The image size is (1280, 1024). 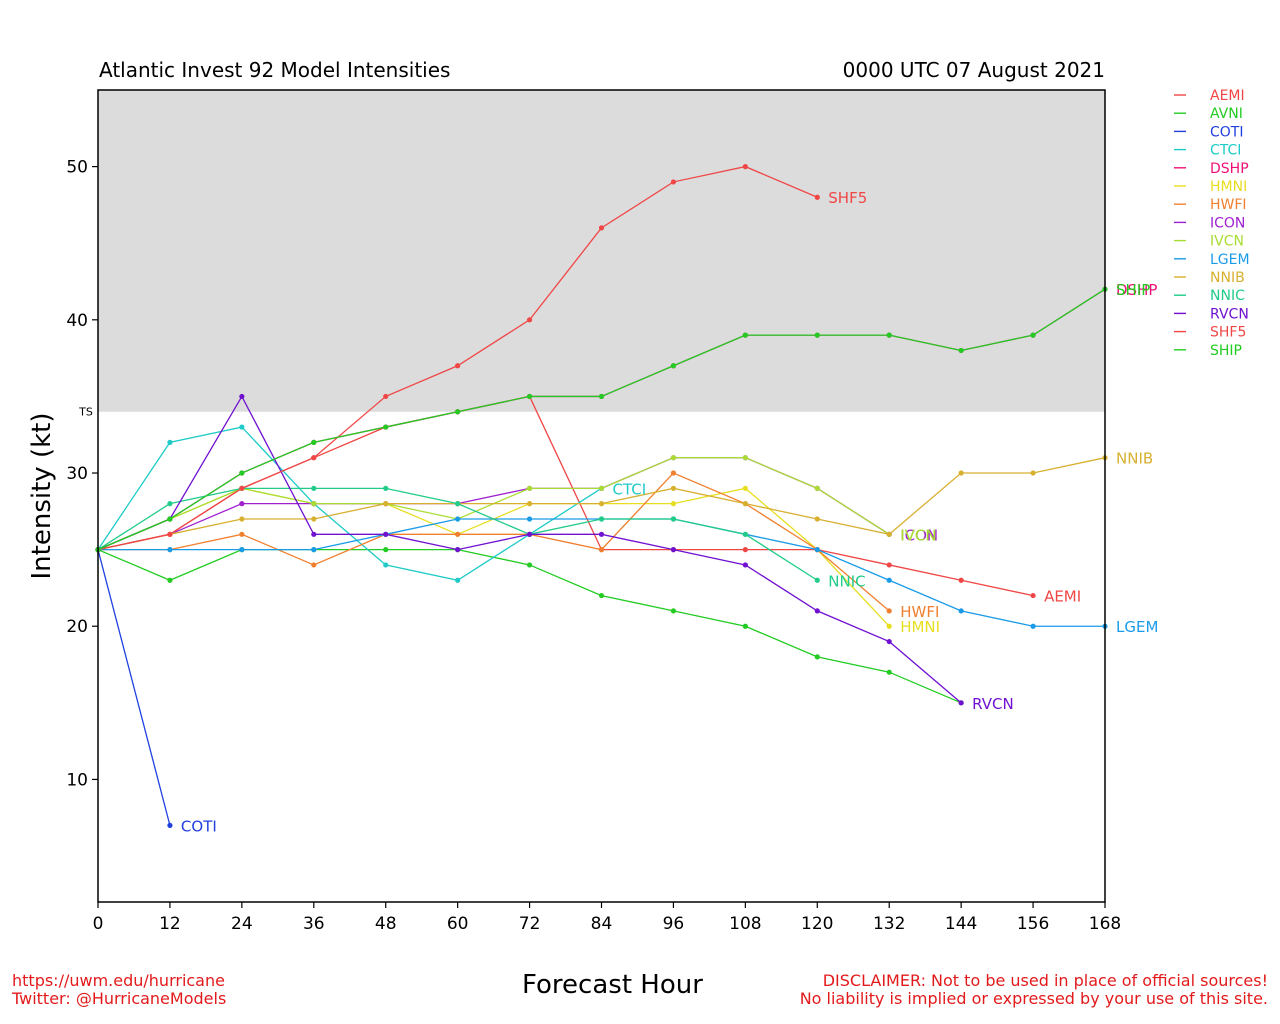 What do you see at coordinates (242, 924) in the screenshot?
I see `x-tick-label: 24` at bounding box center [242, 924].